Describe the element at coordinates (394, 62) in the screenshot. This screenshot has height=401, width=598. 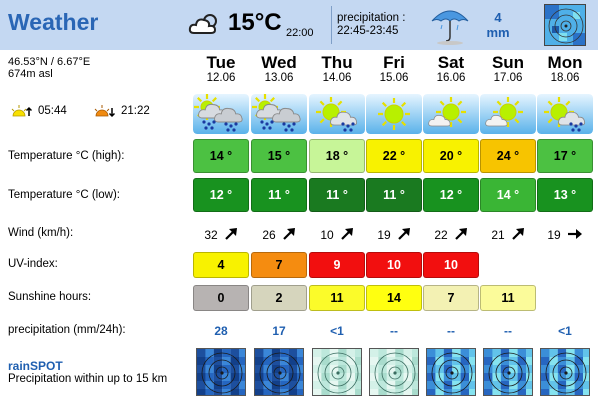
I see `day-name: Fri` at that location.